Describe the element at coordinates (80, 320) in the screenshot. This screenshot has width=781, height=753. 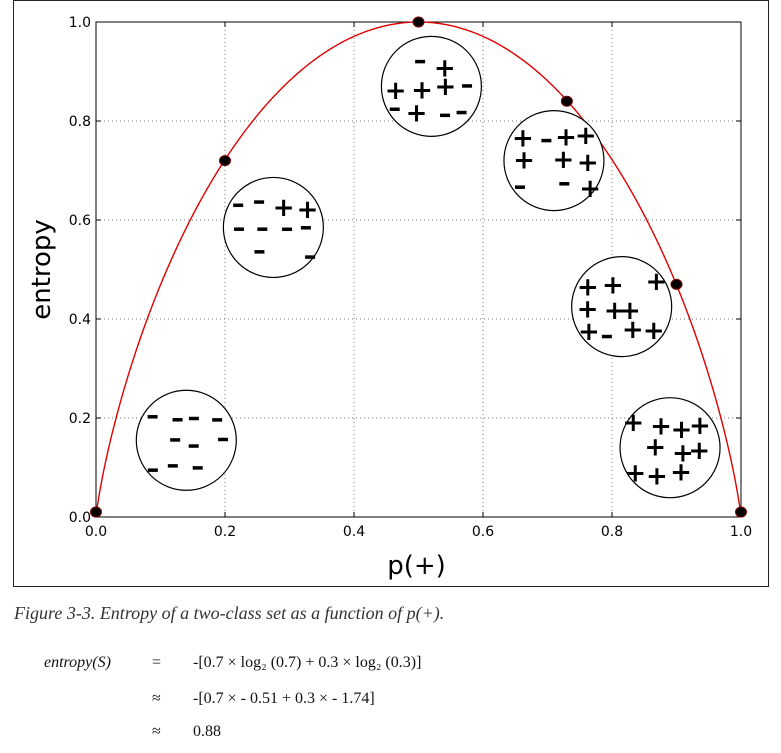
I see `y-tick-label: 0.4` at that location.